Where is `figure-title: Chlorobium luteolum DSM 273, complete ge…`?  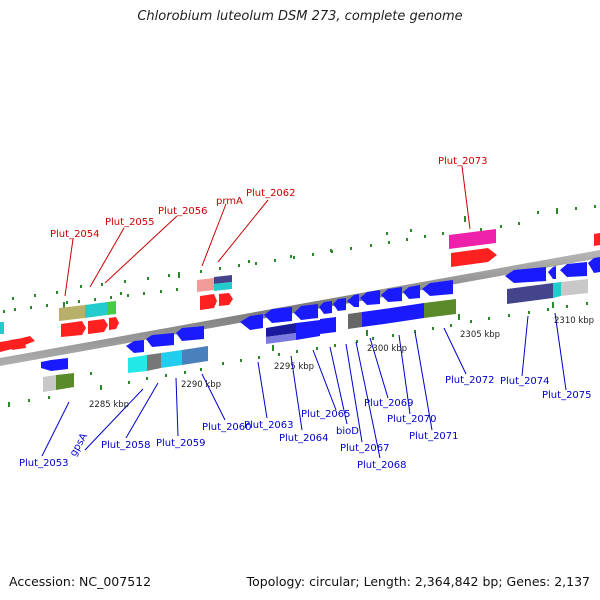 figure-title: Chlorobium luteolum DSM 273, complete ge… is located at coordinates (300, 16).